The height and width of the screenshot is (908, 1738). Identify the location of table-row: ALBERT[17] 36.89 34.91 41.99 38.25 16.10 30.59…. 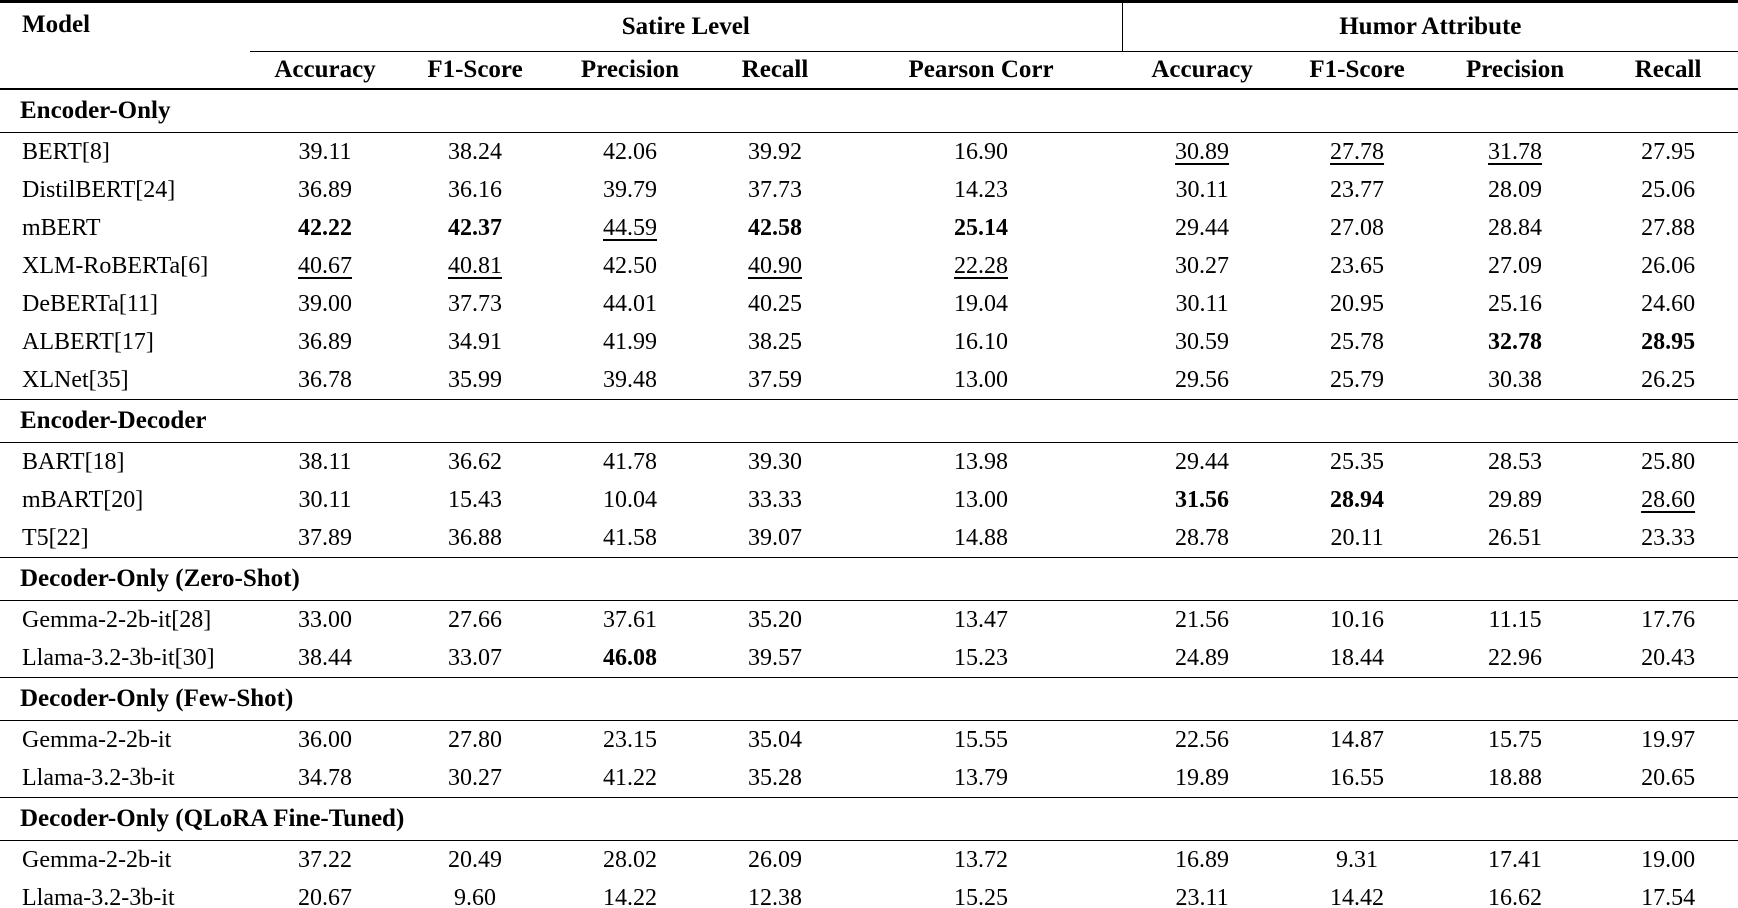
(869, 342).